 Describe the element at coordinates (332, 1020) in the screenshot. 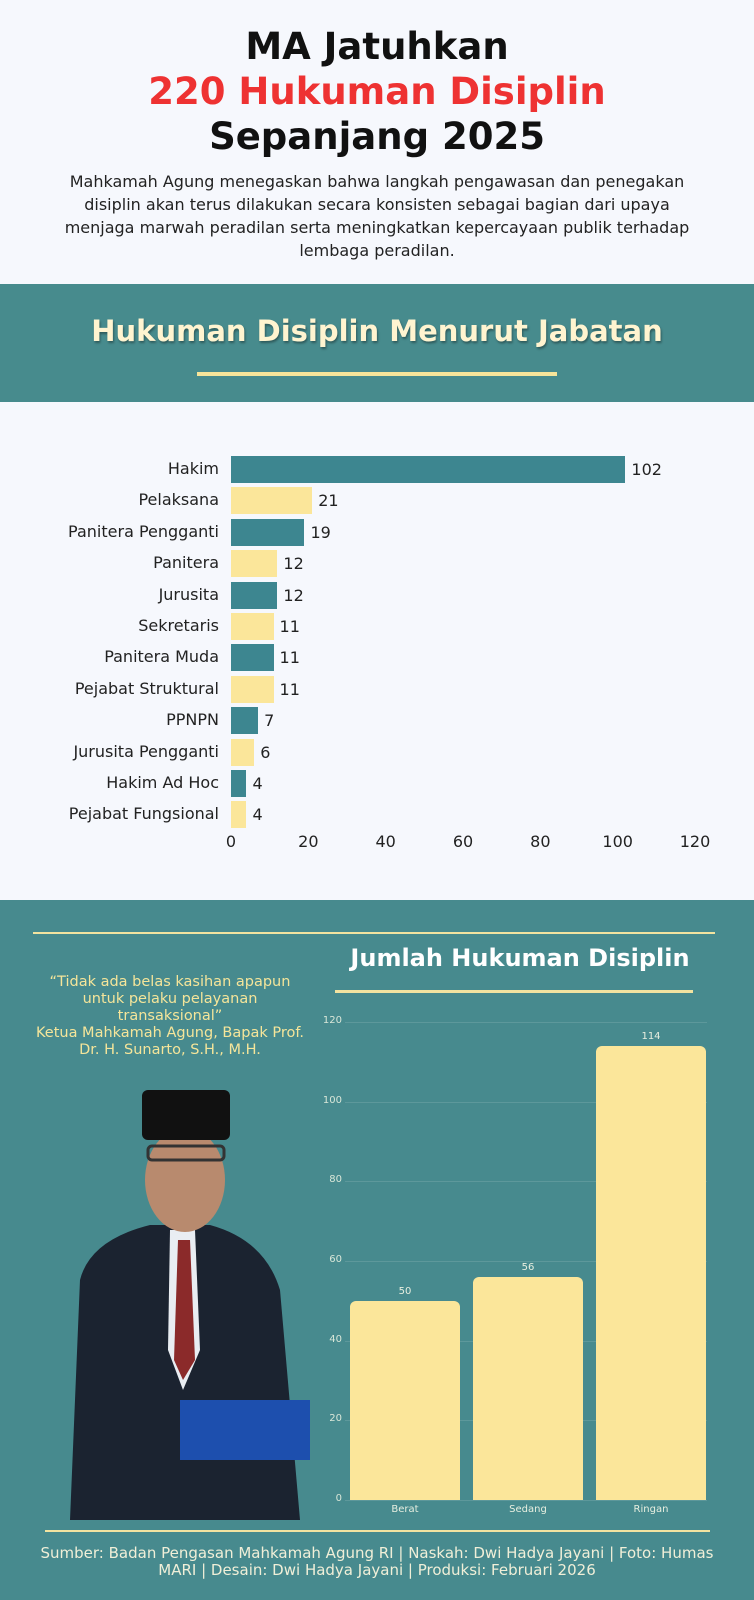

I see `y-tick-label: 120` at that location.